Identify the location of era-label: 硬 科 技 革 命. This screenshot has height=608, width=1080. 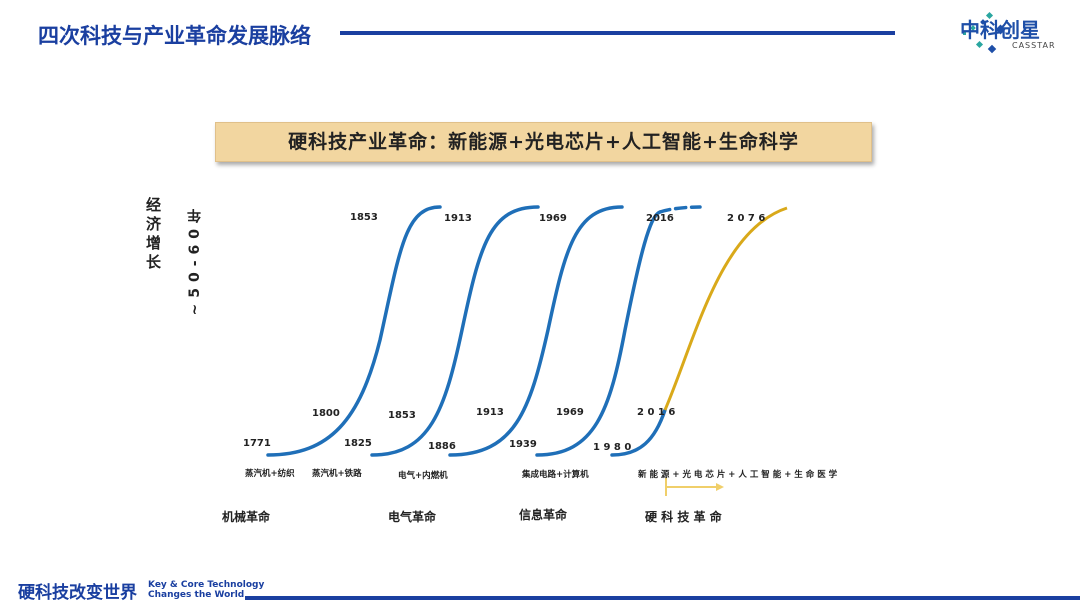
(684, 516).